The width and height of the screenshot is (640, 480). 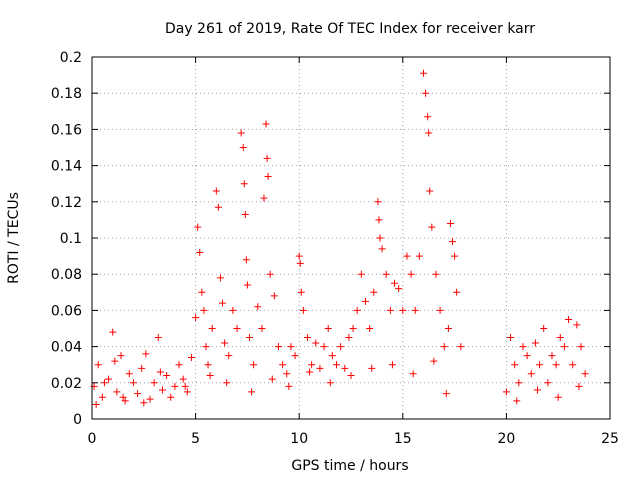 I want to click on y-tick-label: 0.06, so click(x=66, y=311).